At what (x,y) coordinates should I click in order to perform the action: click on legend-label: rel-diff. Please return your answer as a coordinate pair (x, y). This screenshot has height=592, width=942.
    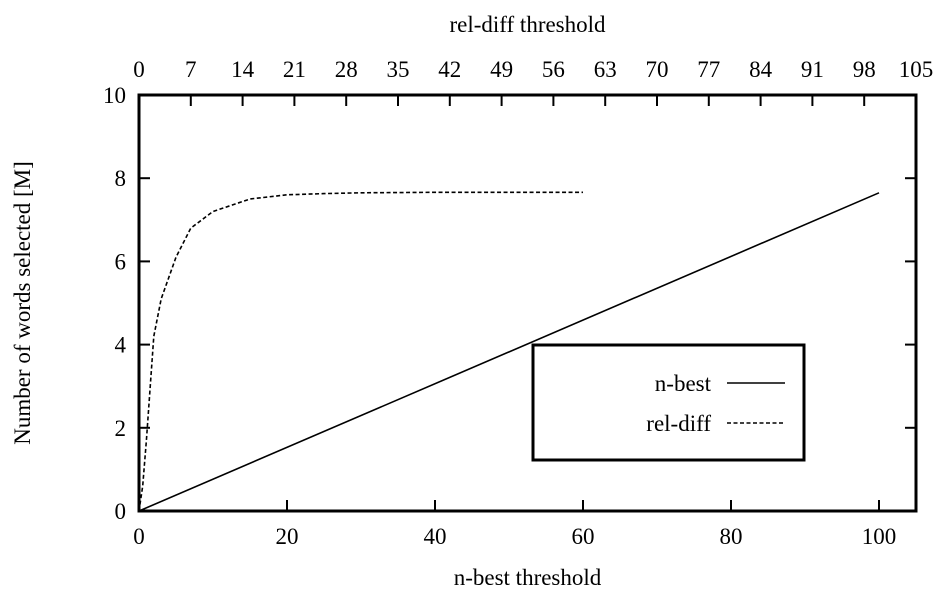
    Looking at the image, I should click on (678, 423).